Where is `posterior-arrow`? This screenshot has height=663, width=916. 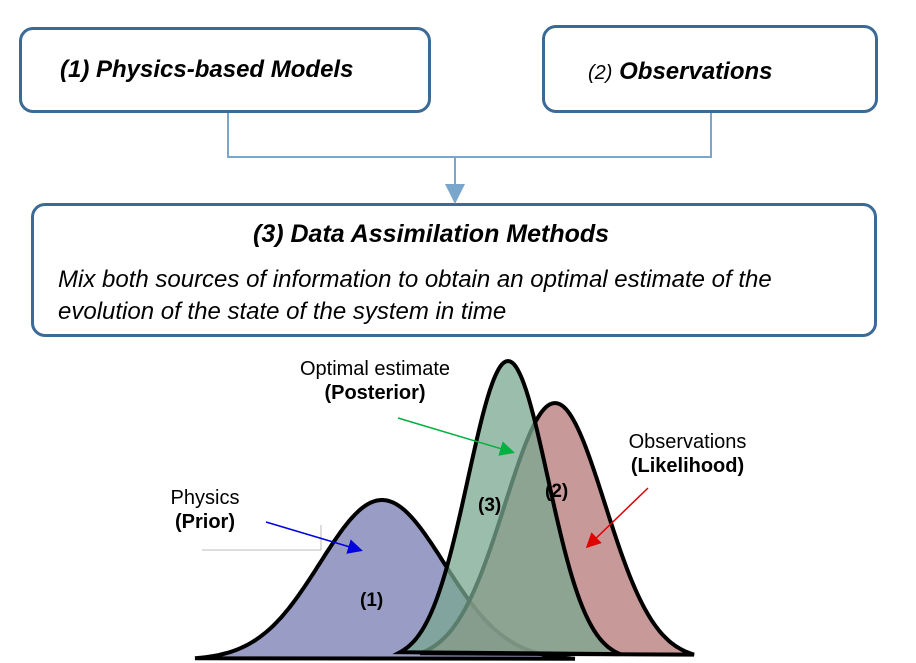
posterior-arrow is located at coordinates (456, 436).